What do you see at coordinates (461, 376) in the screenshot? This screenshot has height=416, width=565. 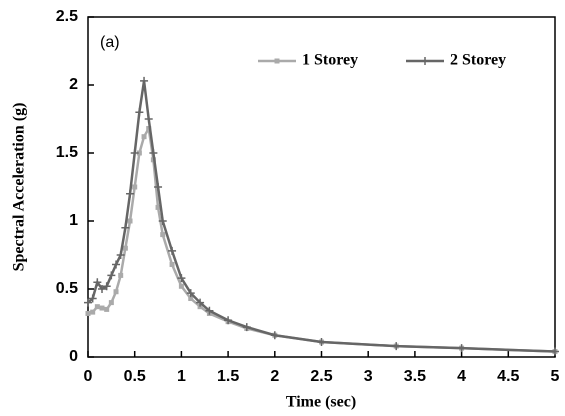 I see `x-tick-label: 4` at bounding box center [461, 376].